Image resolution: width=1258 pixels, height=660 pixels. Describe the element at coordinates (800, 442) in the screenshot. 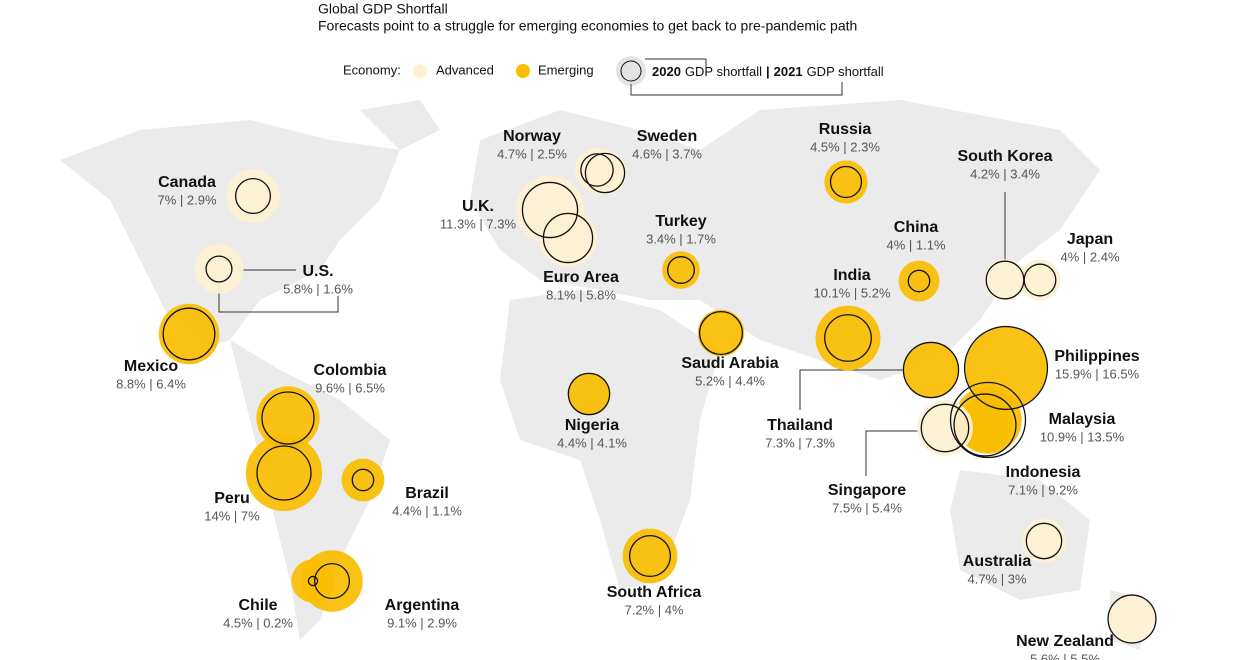

I see `value-label: 7.3% | 7.3%` at that location.